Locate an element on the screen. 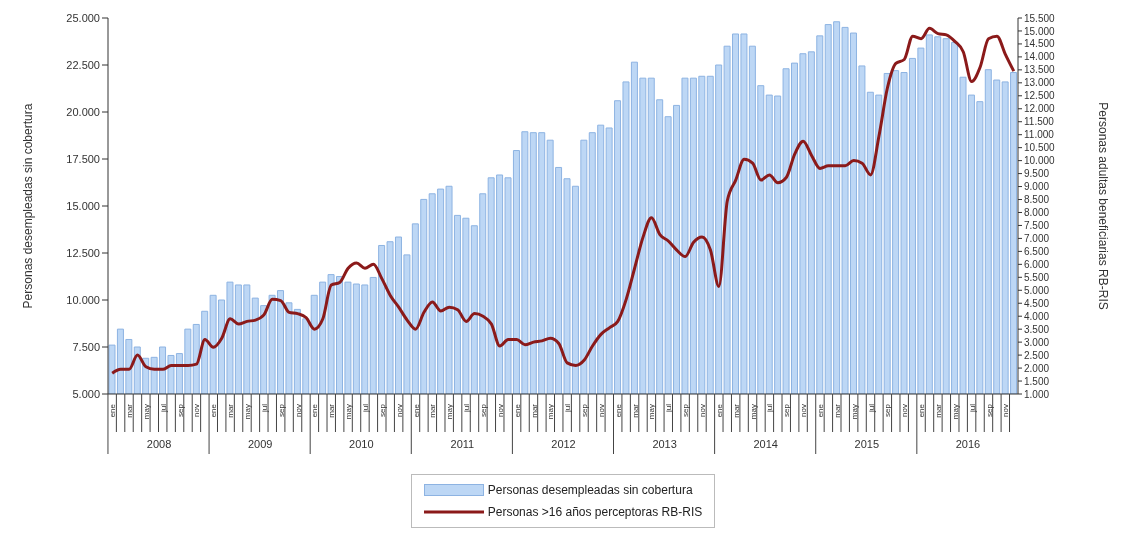  y2-tick-label: 7.000 is located at coordinates (1037, 238).